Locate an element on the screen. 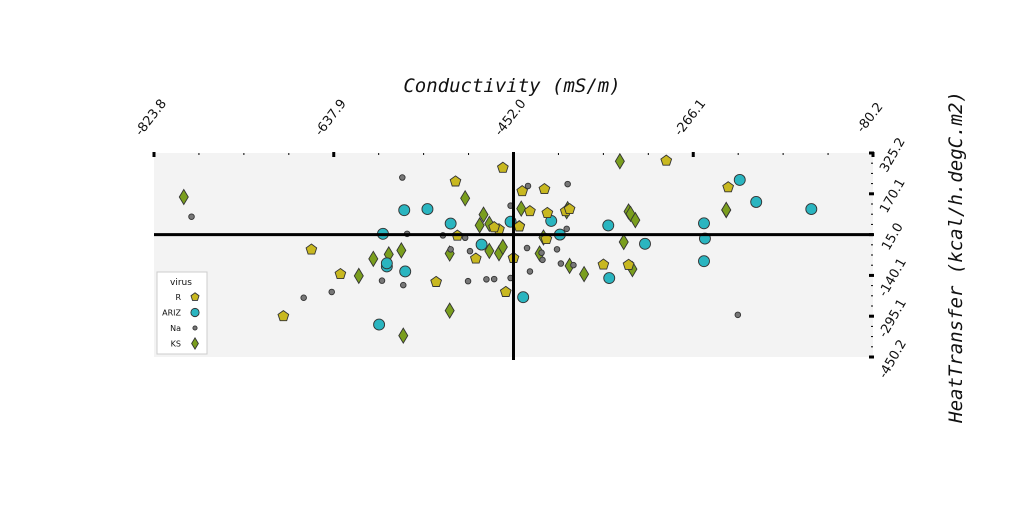  legend-marker-ks is located at coordinates (195, 343).